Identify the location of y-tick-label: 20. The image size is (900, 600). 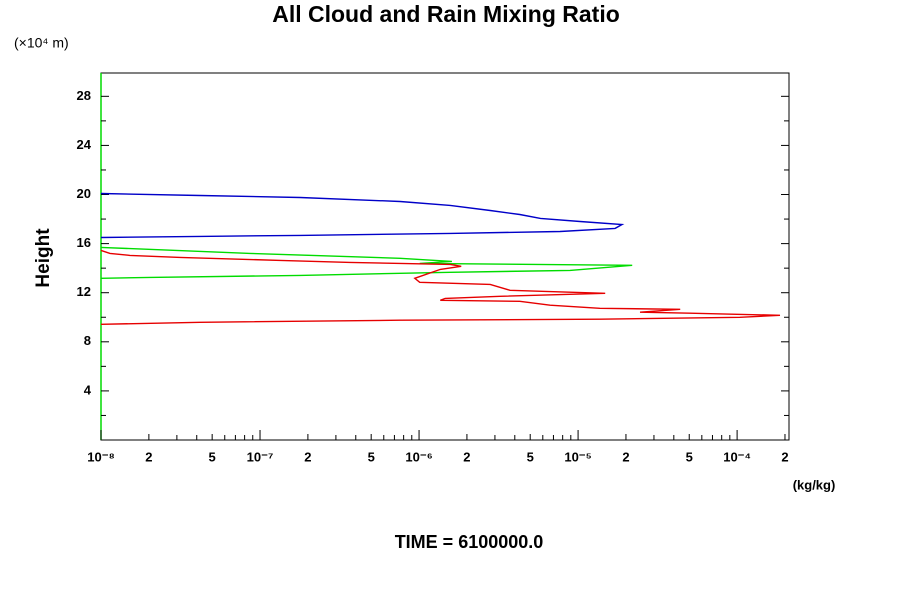
(84, 193).